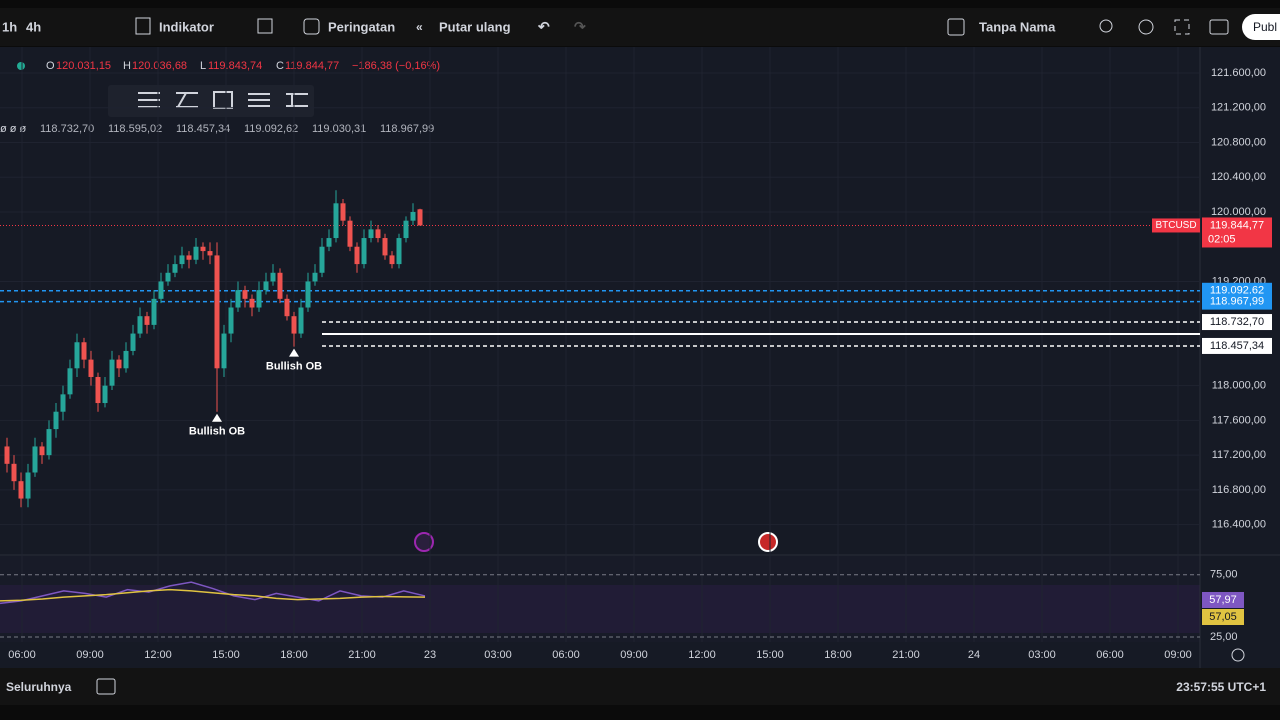 The image size is (1280, 720). What do you see at coordinates (106, 686) in the screenshot?
I see `calendar-icon` at bounding box center [106, 686].